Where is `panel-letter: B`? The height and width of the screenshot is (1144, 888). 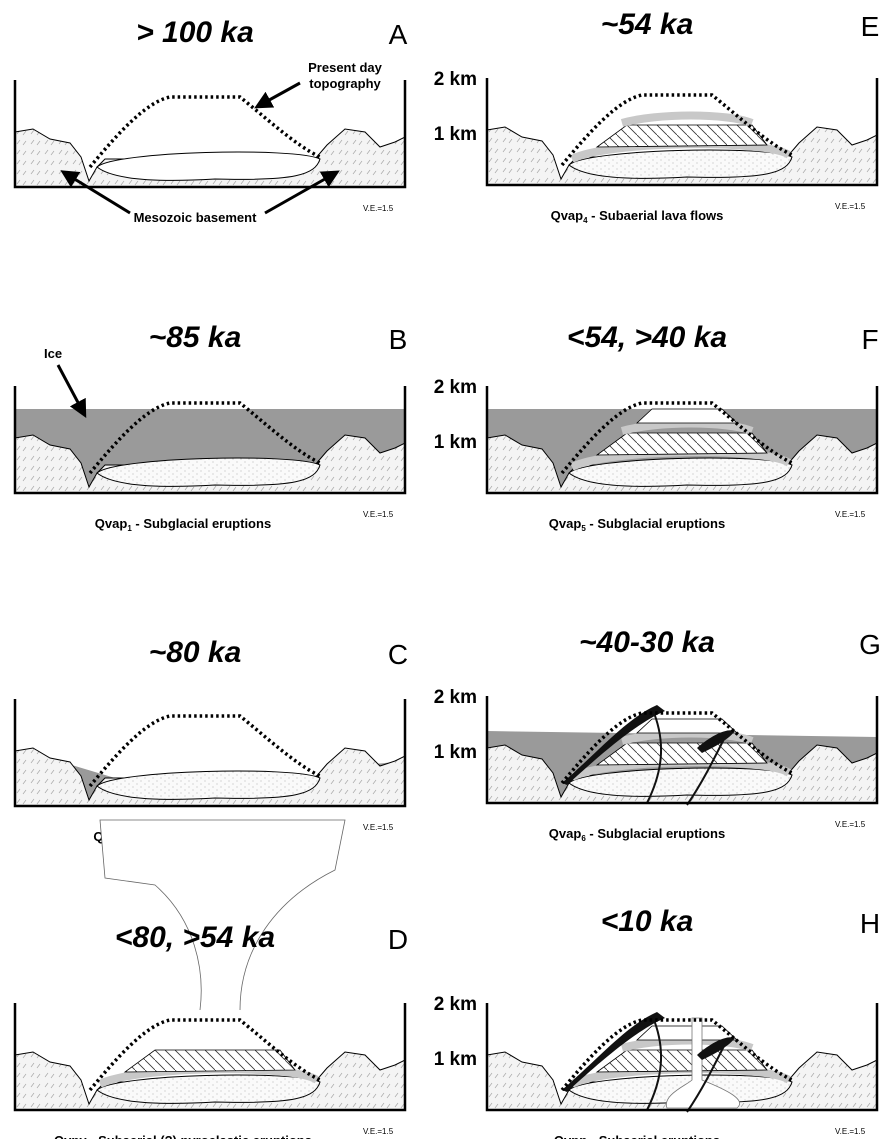
panel-letter: B is located at coordinates (398, 339).